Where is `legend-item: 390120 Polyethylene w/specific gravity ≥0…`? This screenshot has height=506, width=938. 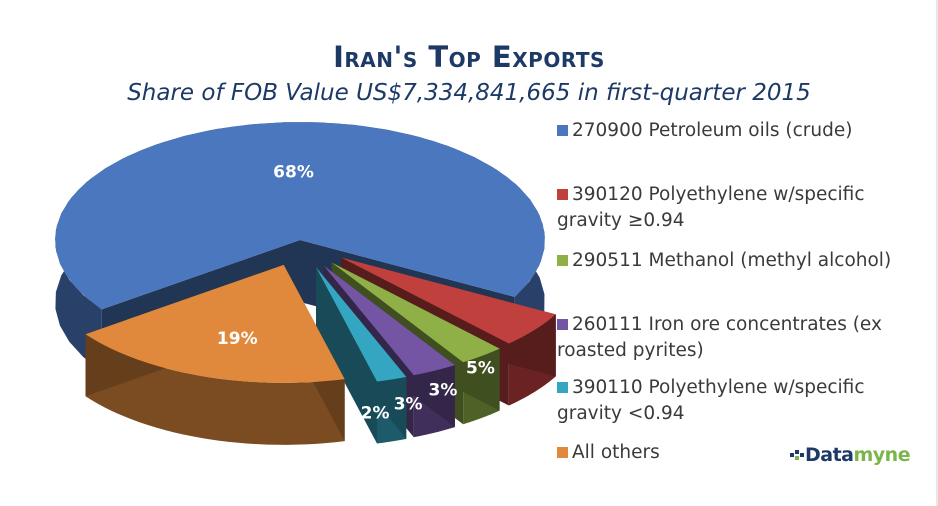 legend-item: 390120 Polyethylene w/specific gravity ≥0… is located at coordinates (737, 208).